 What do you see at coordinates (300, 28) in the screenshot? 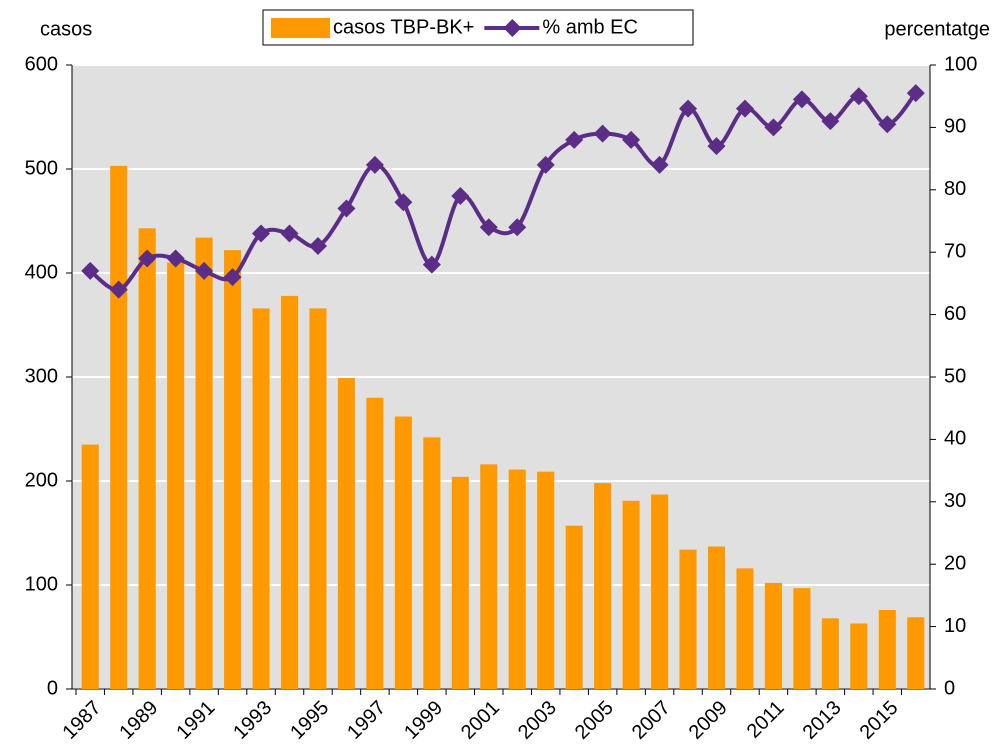
I see `legend-swatch` at bounding box center [300, 28].